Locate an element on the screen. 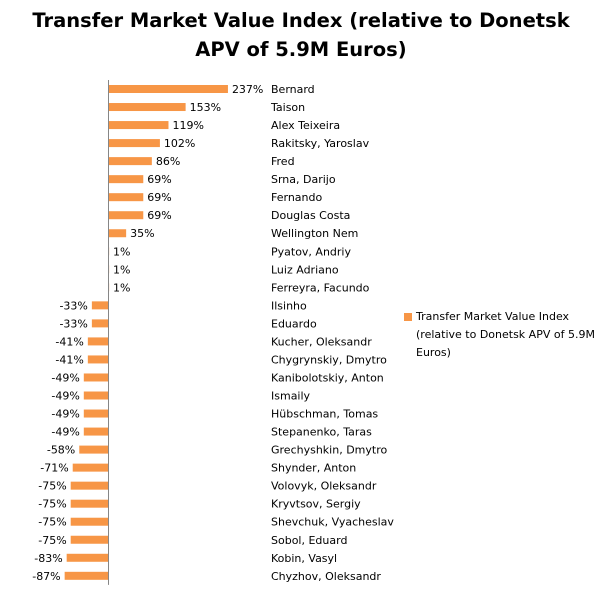  category-label: Pyatov, Andriy is located at coordinates (311, 251).